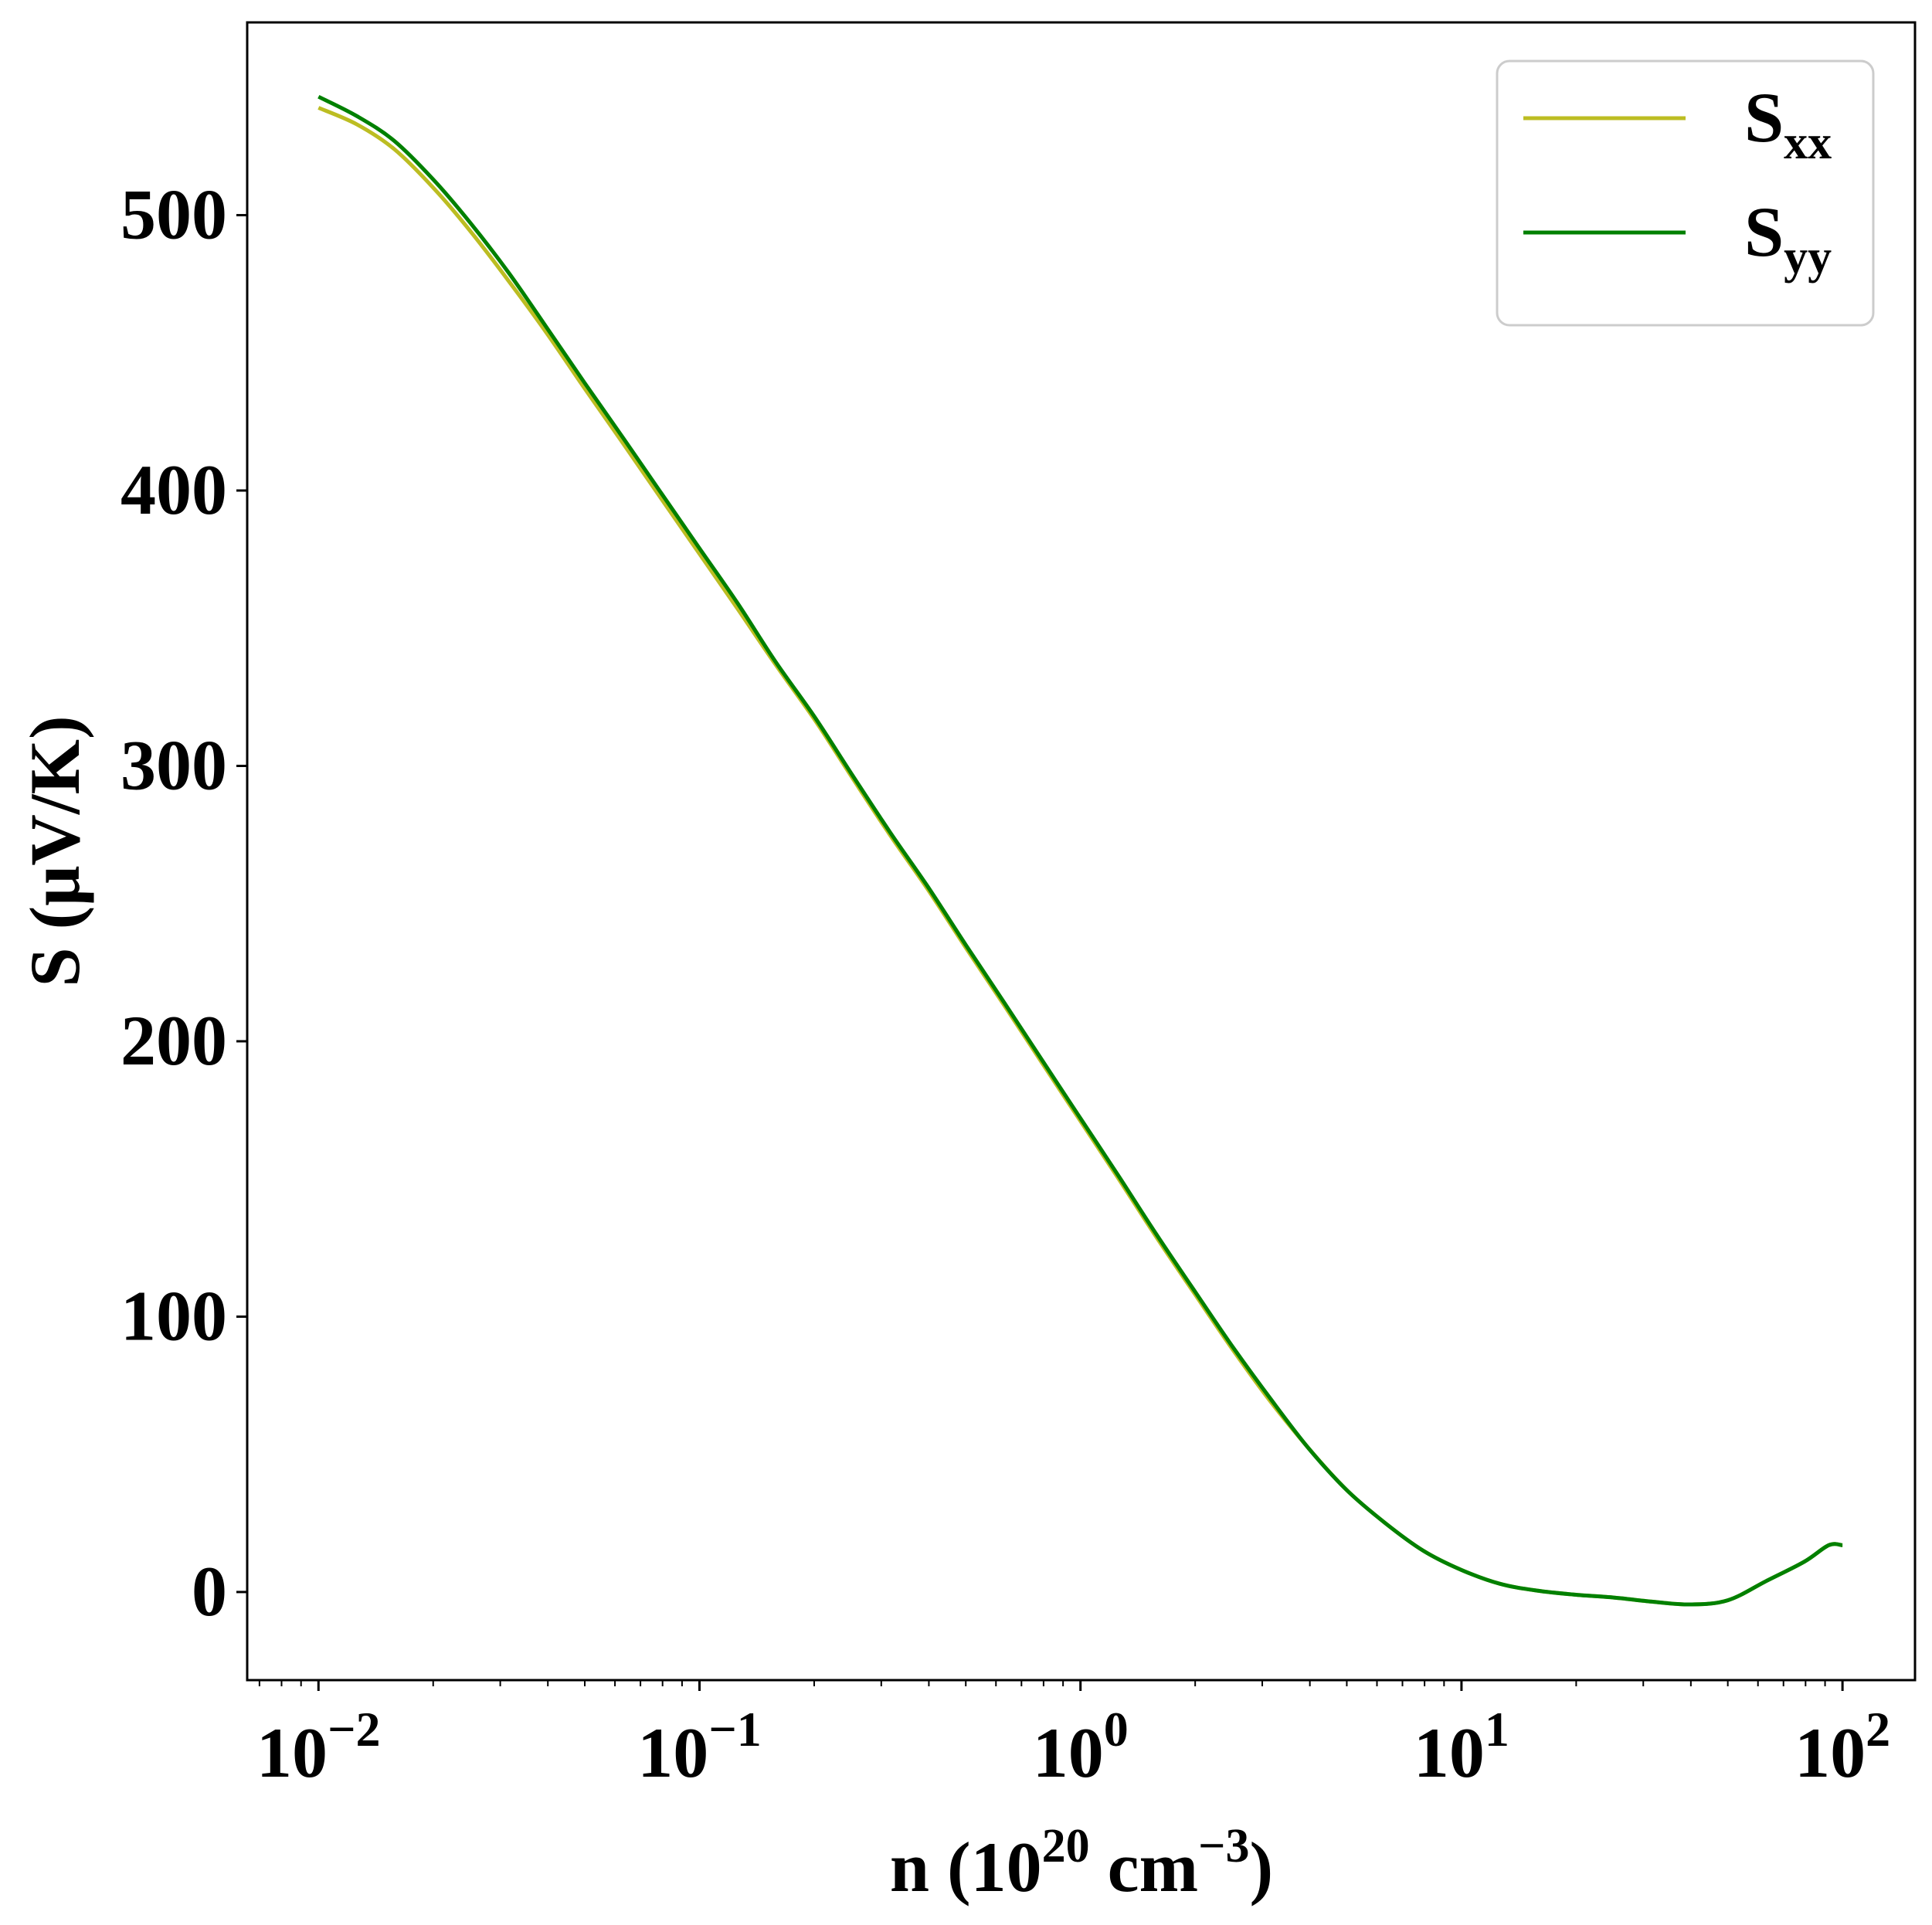 The width and height of the screenshot is (1932, 1925). Describe the element at coordinates (174, 764) in the screenshot. I see `y-tick-label: 300` at that location.